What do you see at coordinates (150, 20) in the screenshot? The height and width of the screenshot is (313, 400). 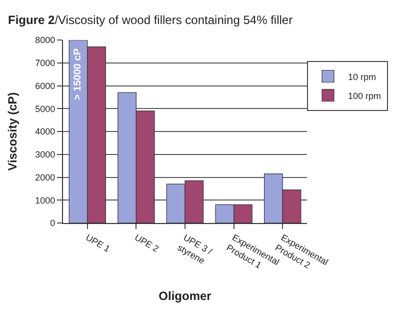 I see `chart-title: Figure 2/Viscosity of wood fillers containing 54% filler` at bounding box center [150, 20].